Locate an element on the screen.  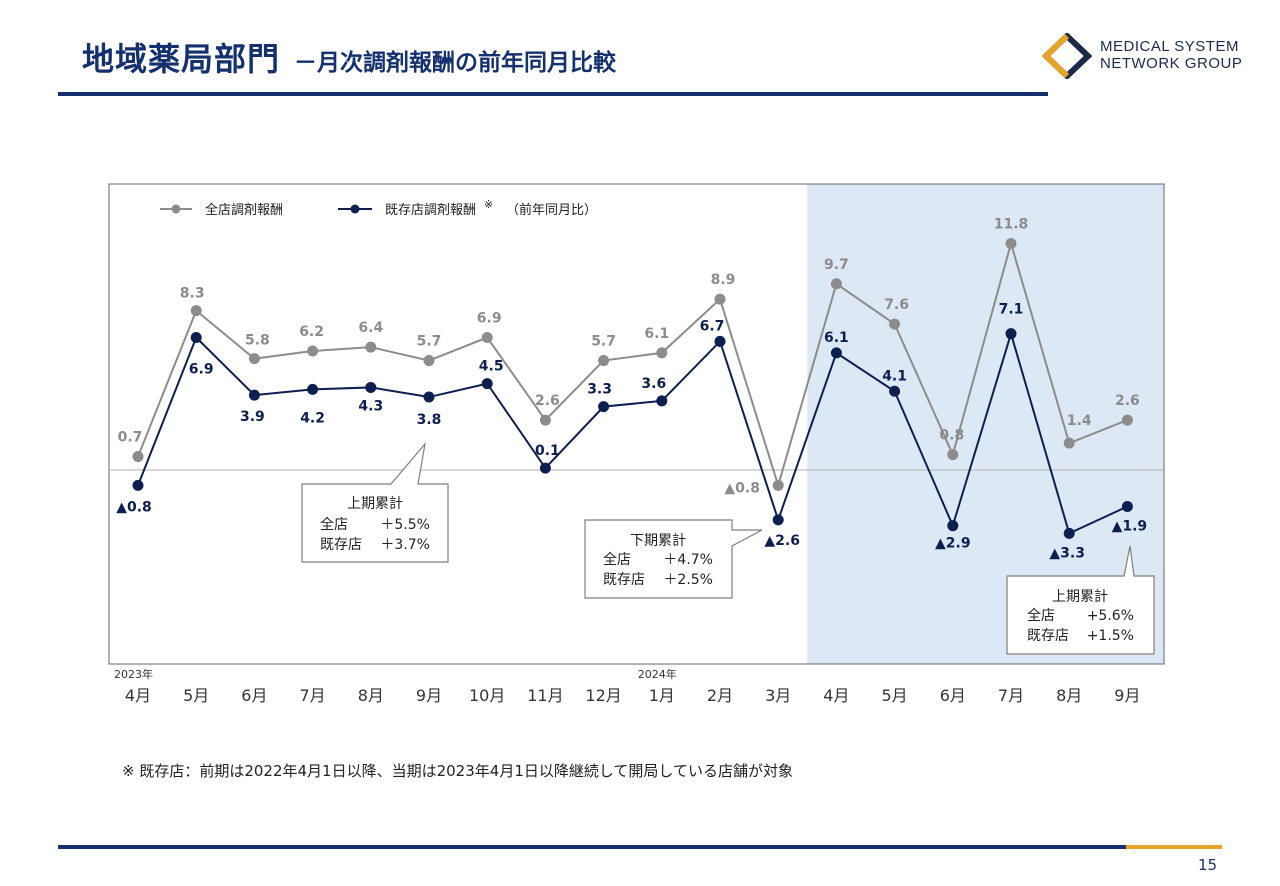
data-label: 8.3 is located at coordinates (192, 294).